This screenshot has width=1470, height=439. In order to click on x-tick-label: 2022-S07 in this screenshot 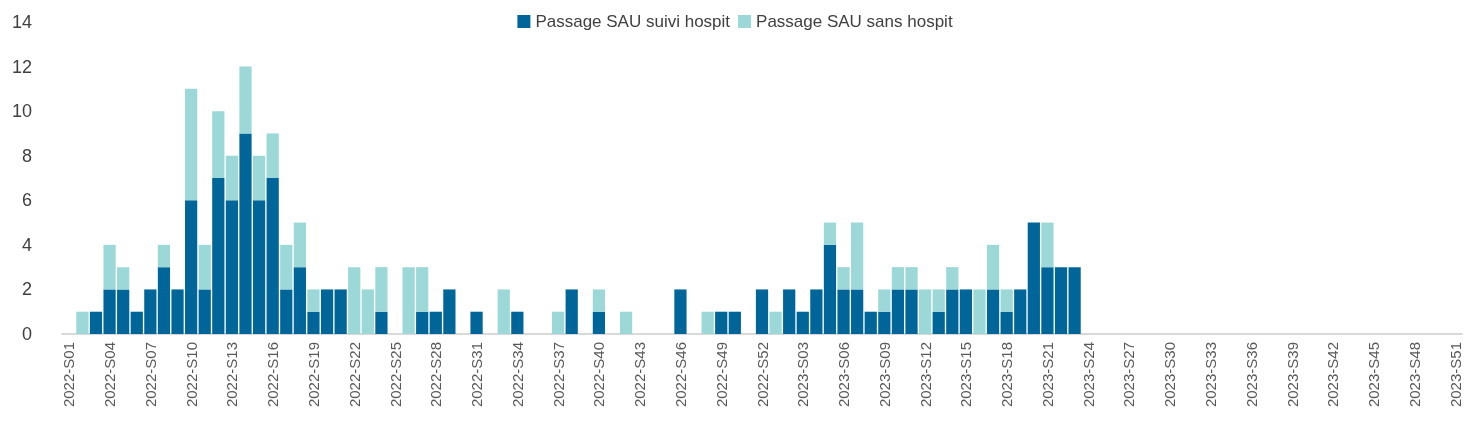, I will do `click(150, 375)`.